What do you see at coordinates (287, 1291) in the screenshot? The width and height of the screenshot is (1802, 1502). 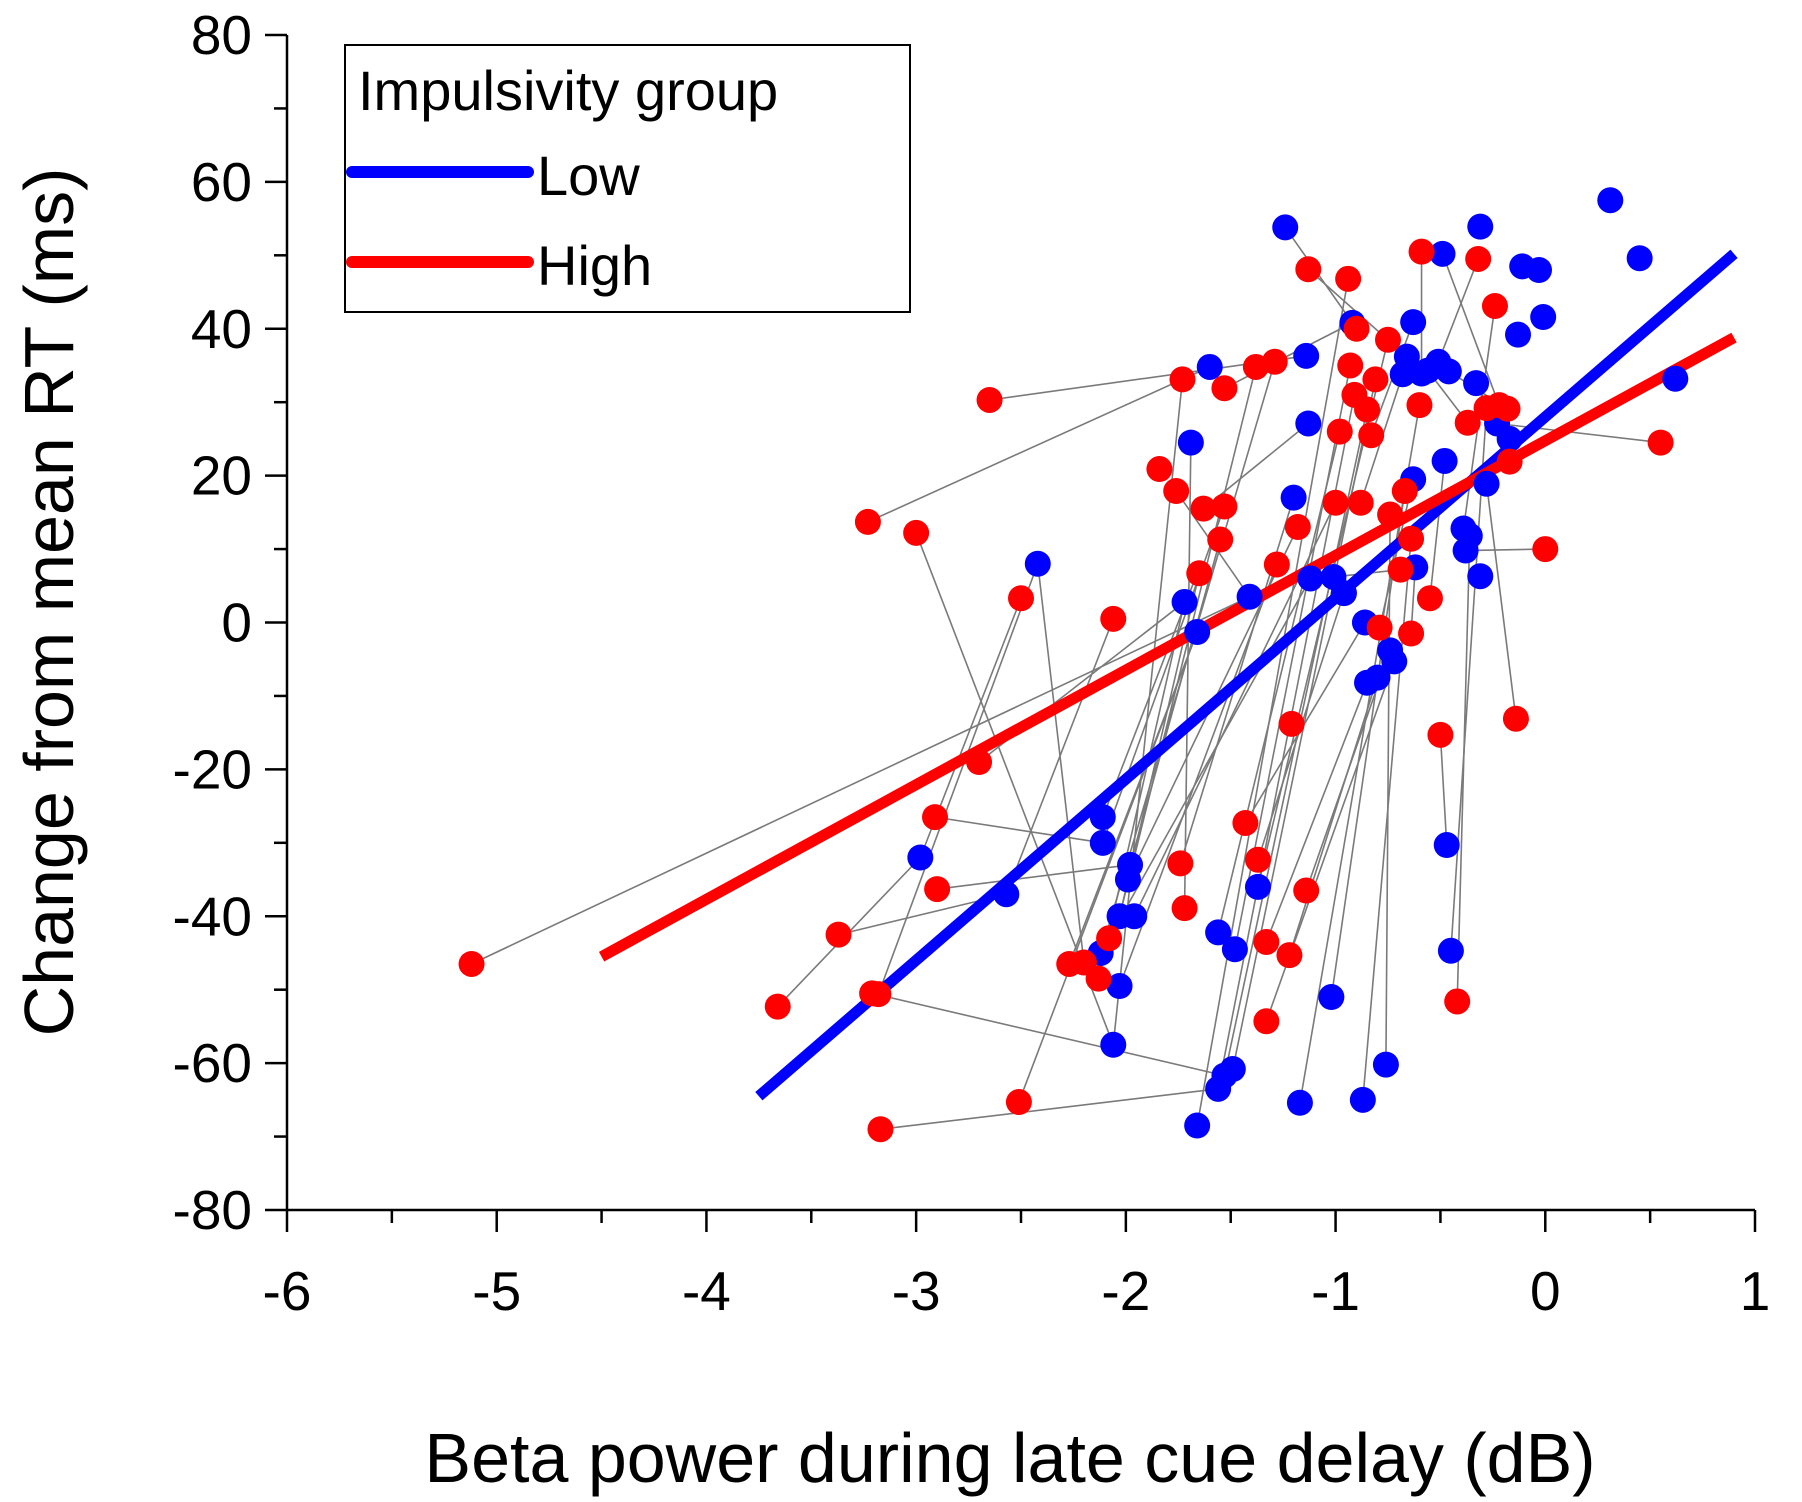 I see `x-tick-label: -6` at bounding box center [287, 1291].